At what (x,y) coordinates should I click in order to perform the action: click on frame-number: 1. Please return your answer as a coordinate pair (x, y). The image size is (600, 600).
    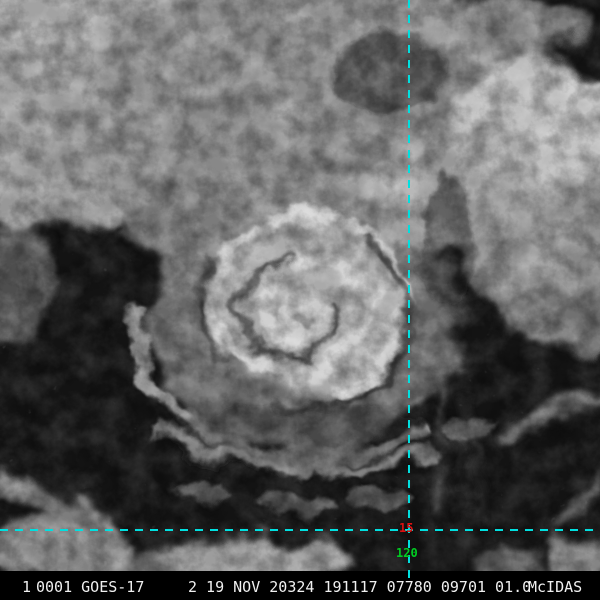
    Looking at the image, I should click on (27, 587).